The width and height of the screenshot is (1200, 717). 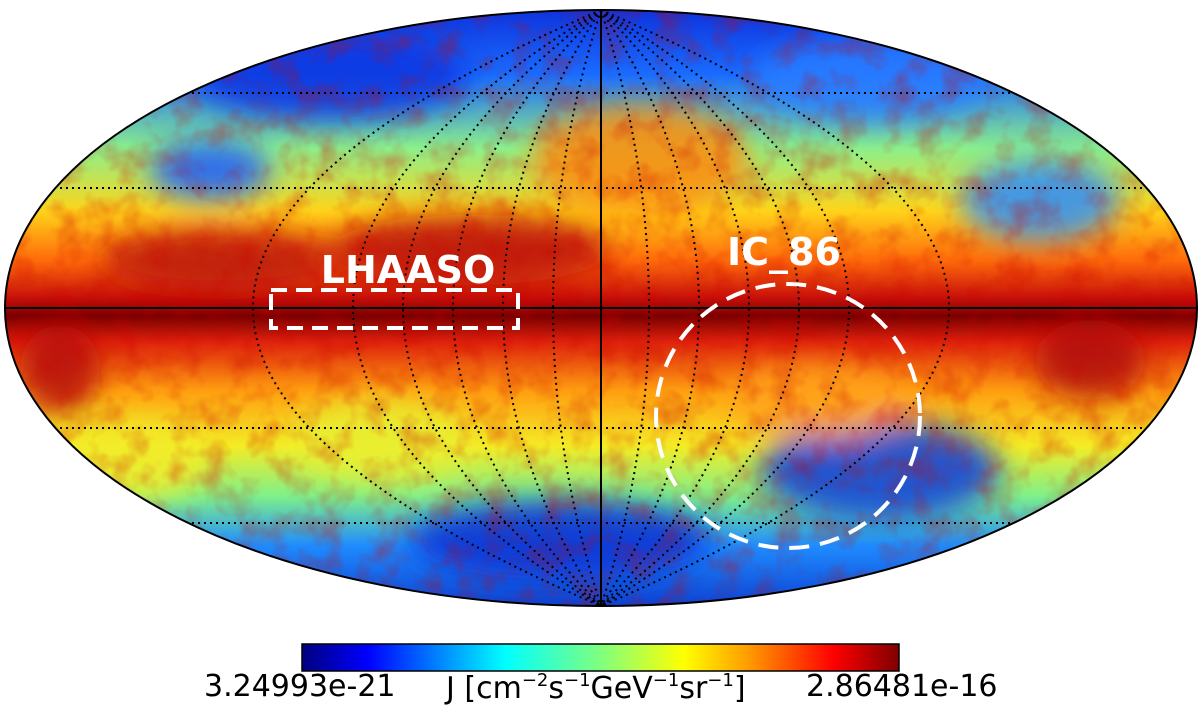 I want to click on colorbar-max-label: 2.86481e-16, so click(x=902, y=686).